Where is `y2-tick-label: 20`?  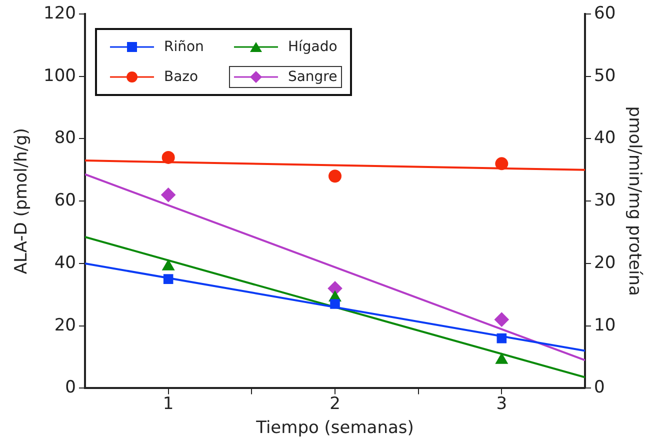
y2-tick-label: 20 is located at coordinates (605, 262).